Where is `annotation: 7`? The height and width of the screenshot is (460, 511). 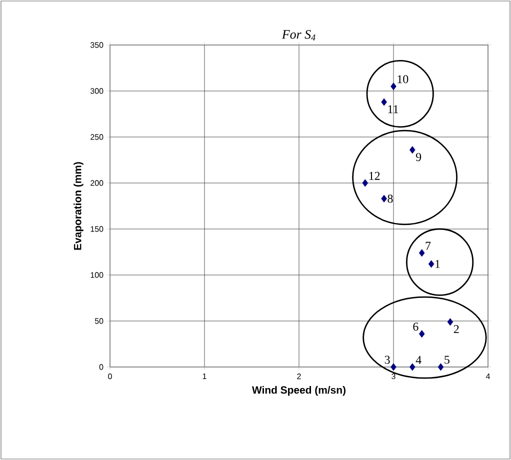
annotation: 7 is located at coordinates (428, 246).